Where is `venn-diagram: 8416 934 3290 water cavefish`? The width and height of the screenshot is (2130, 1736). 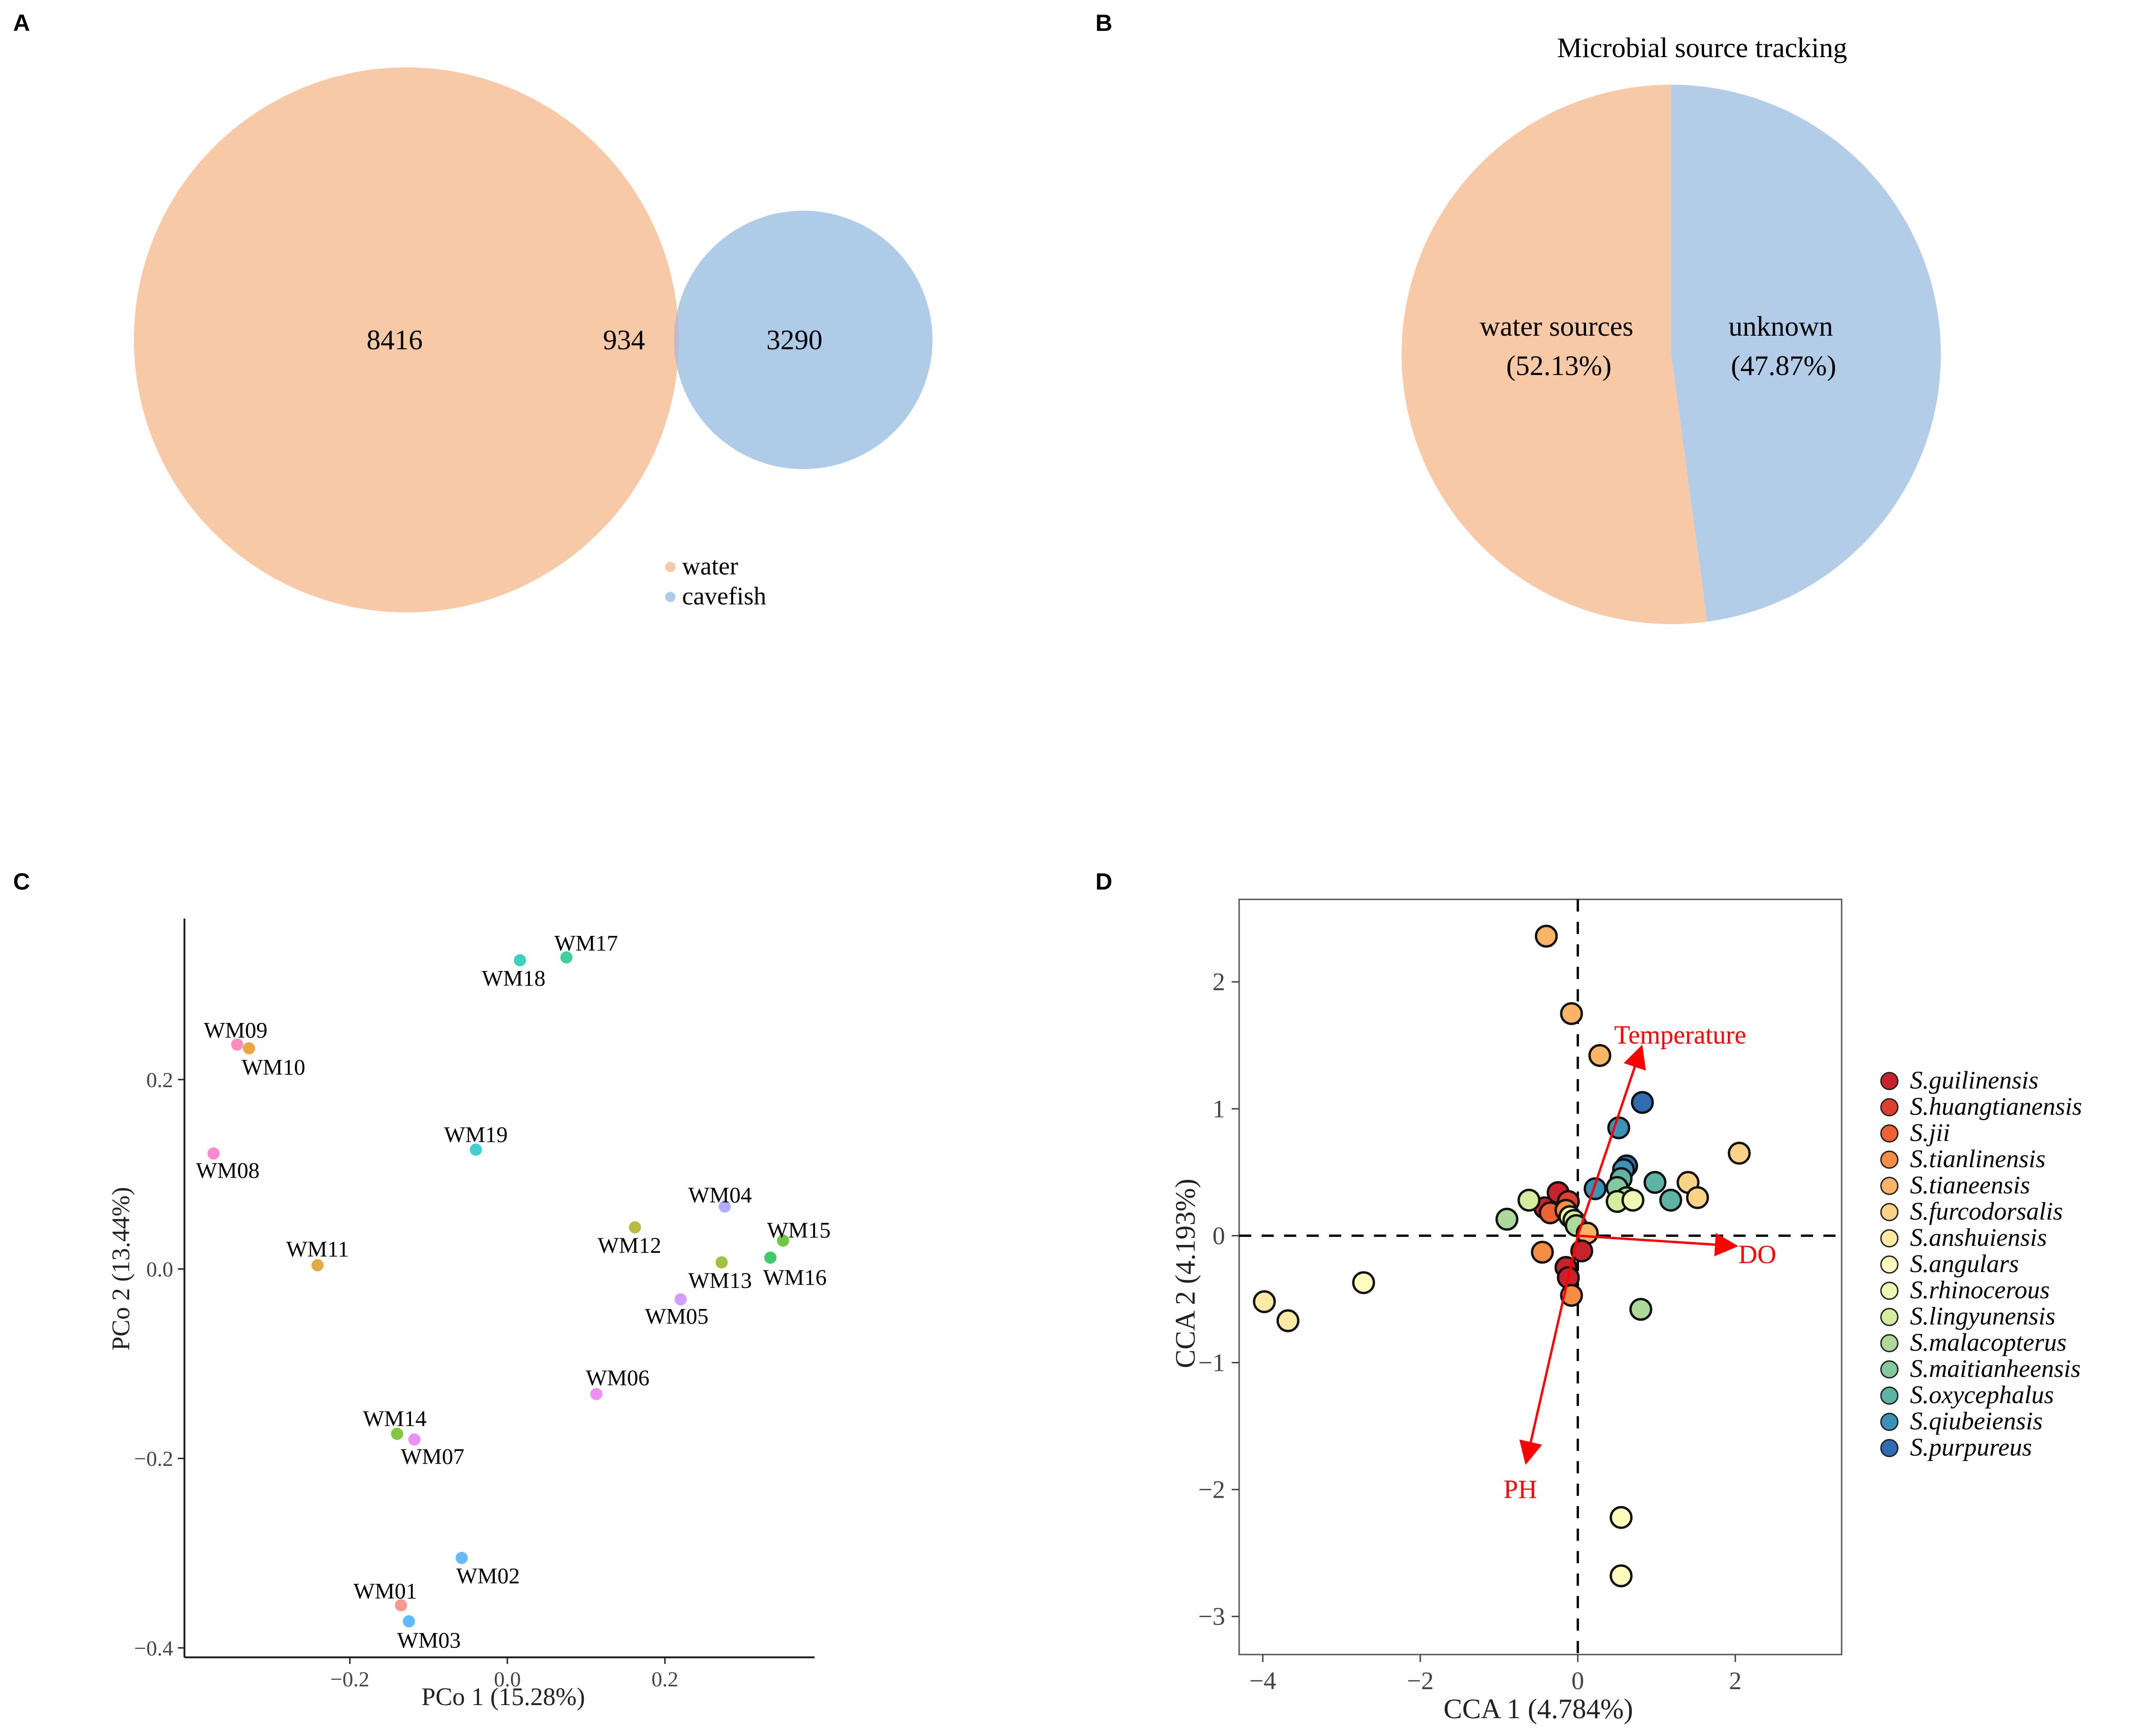 venn-diagram: 8416 934 3290 water cavefish is located at coordinates (533, 340).